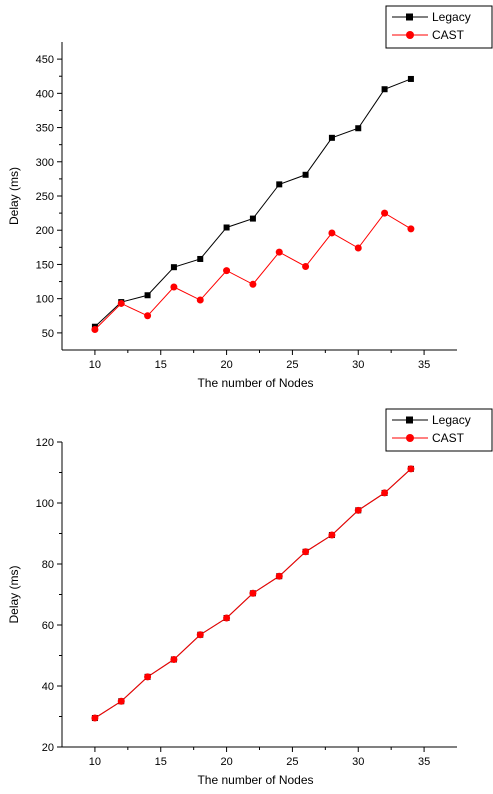 This screenshot has width=493, height=794. I want to click on y-tick-label: 60, so click(48, 626).